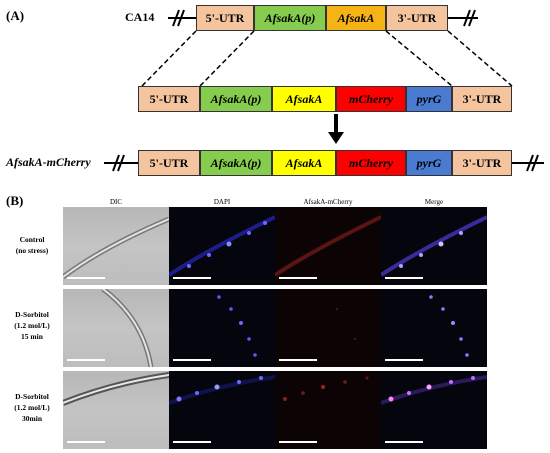 This screenshot has height=453, width=550. Describe the element at coordinates (429, 163) in the screenshot. I see `final-pyrg: pyrG` at that location.